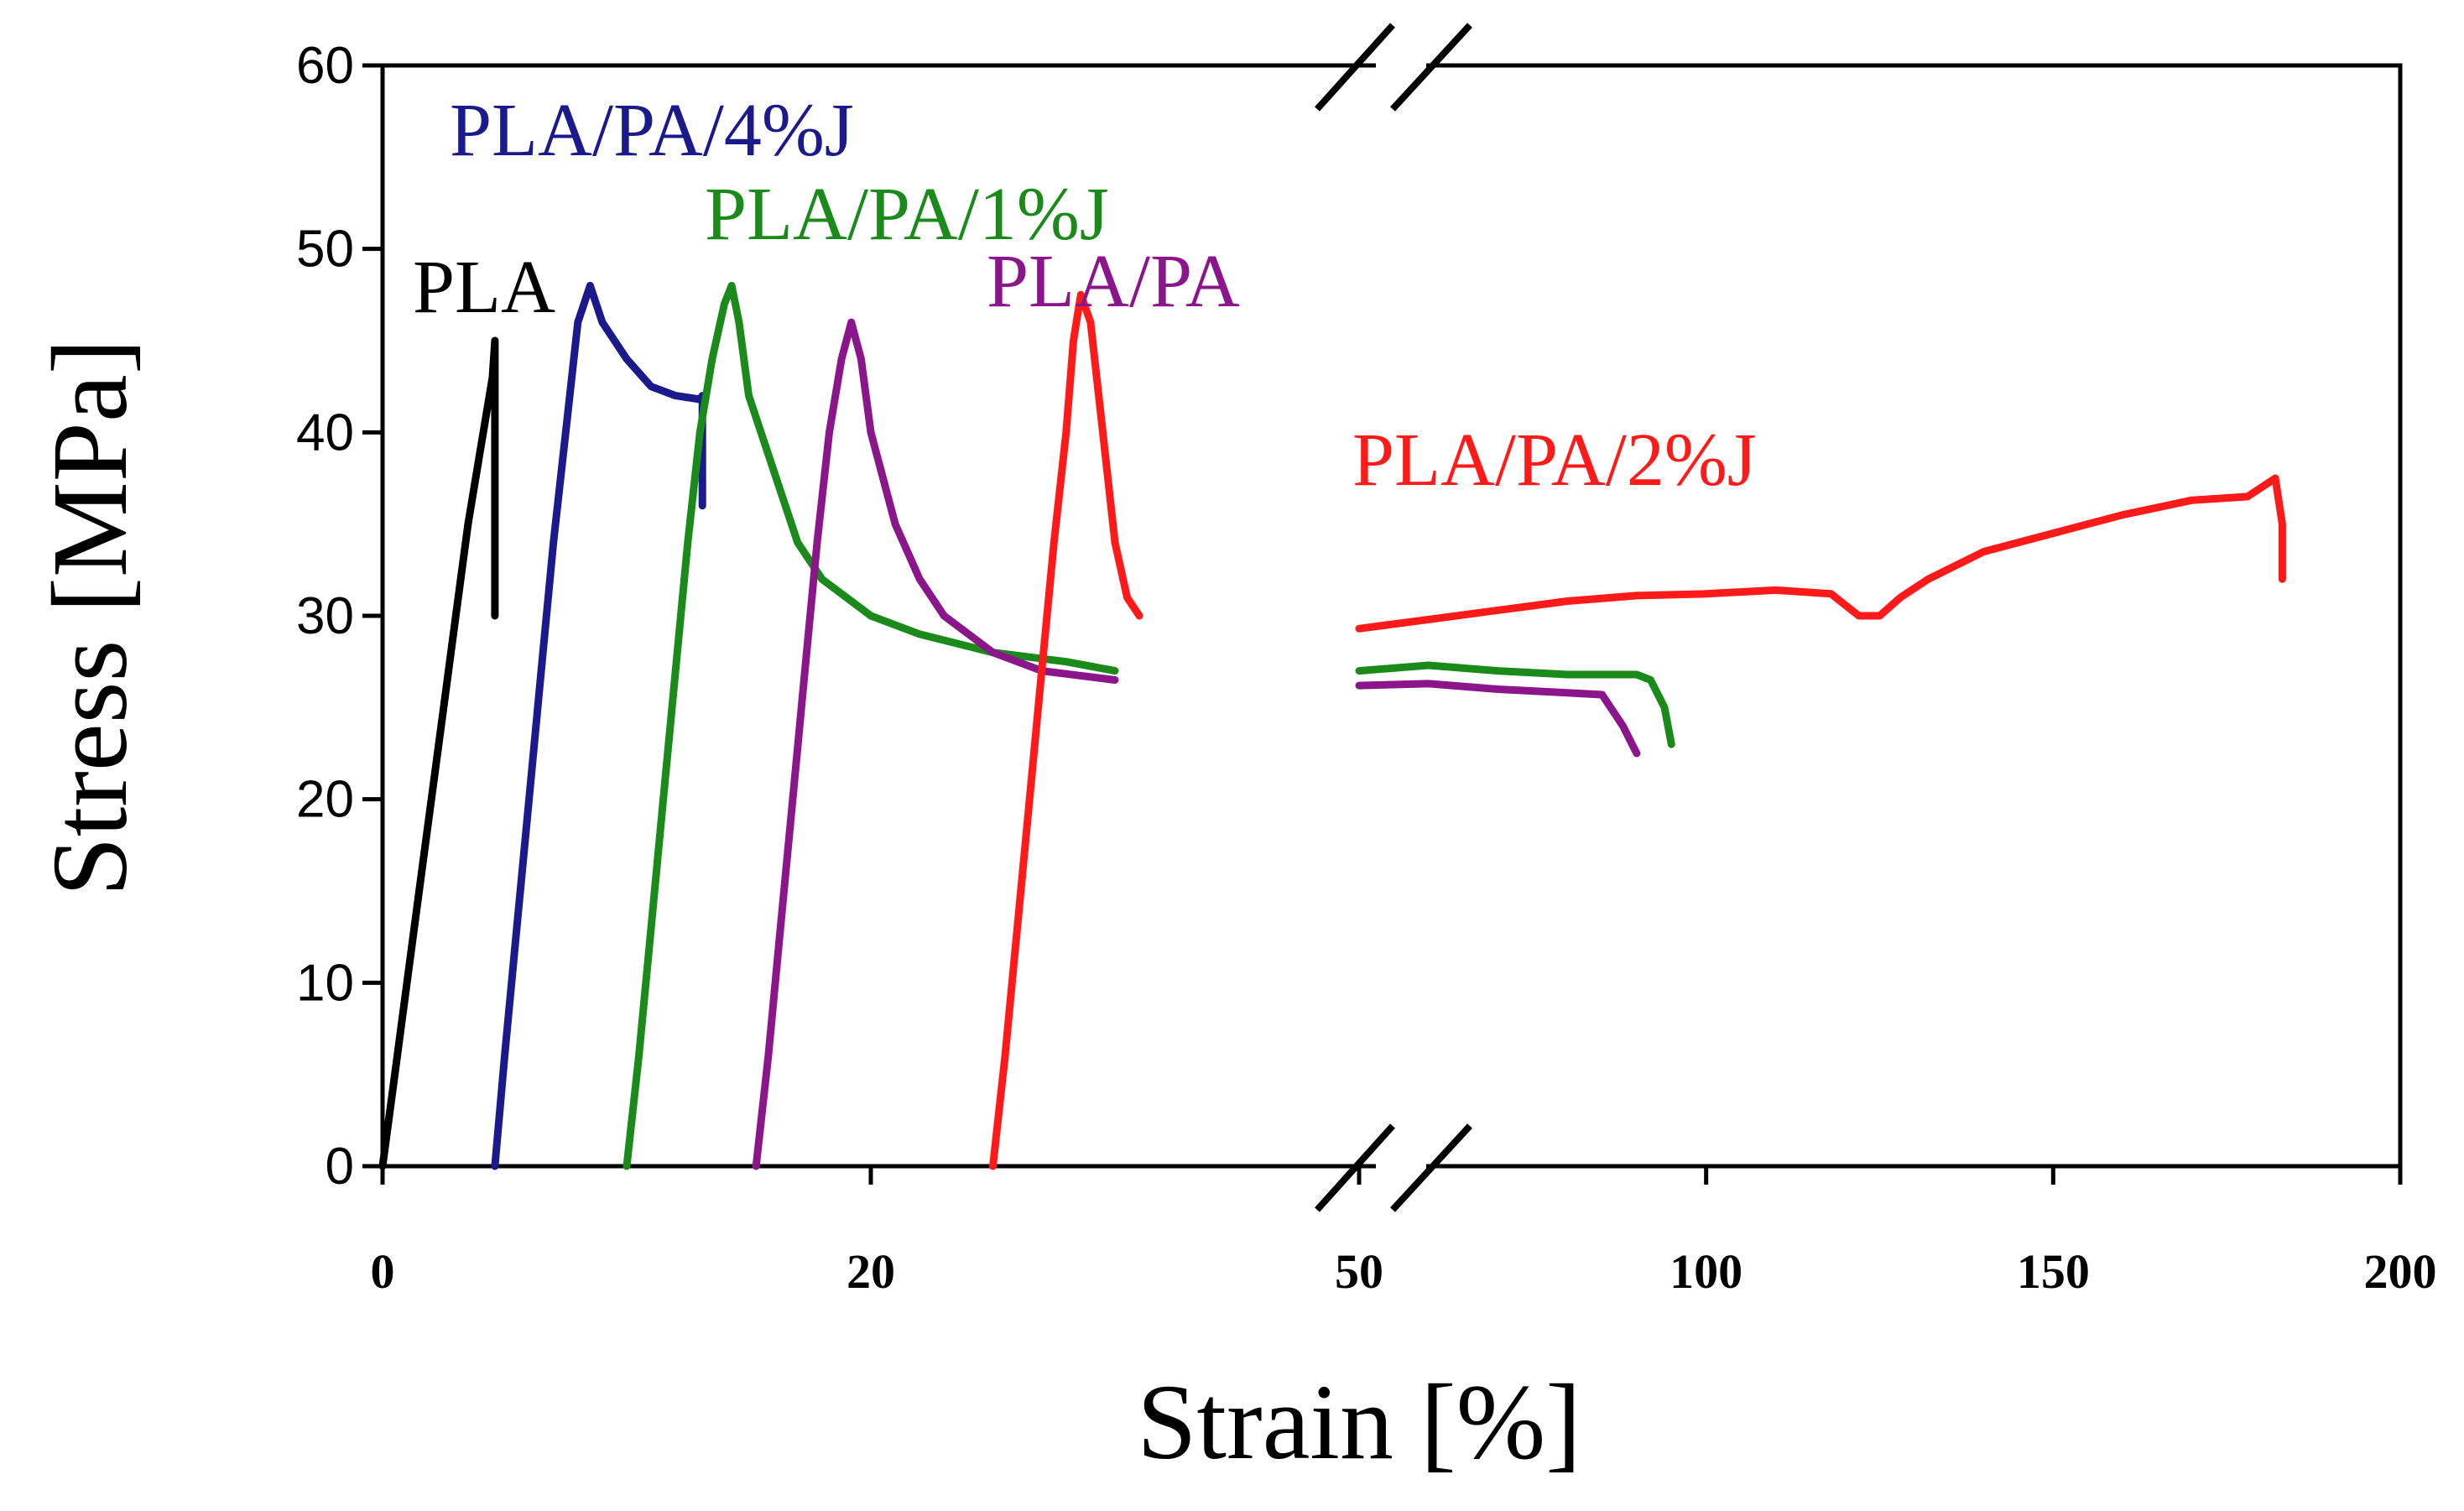  I want to click on axis-break-gap-top, so click(1401, 66).